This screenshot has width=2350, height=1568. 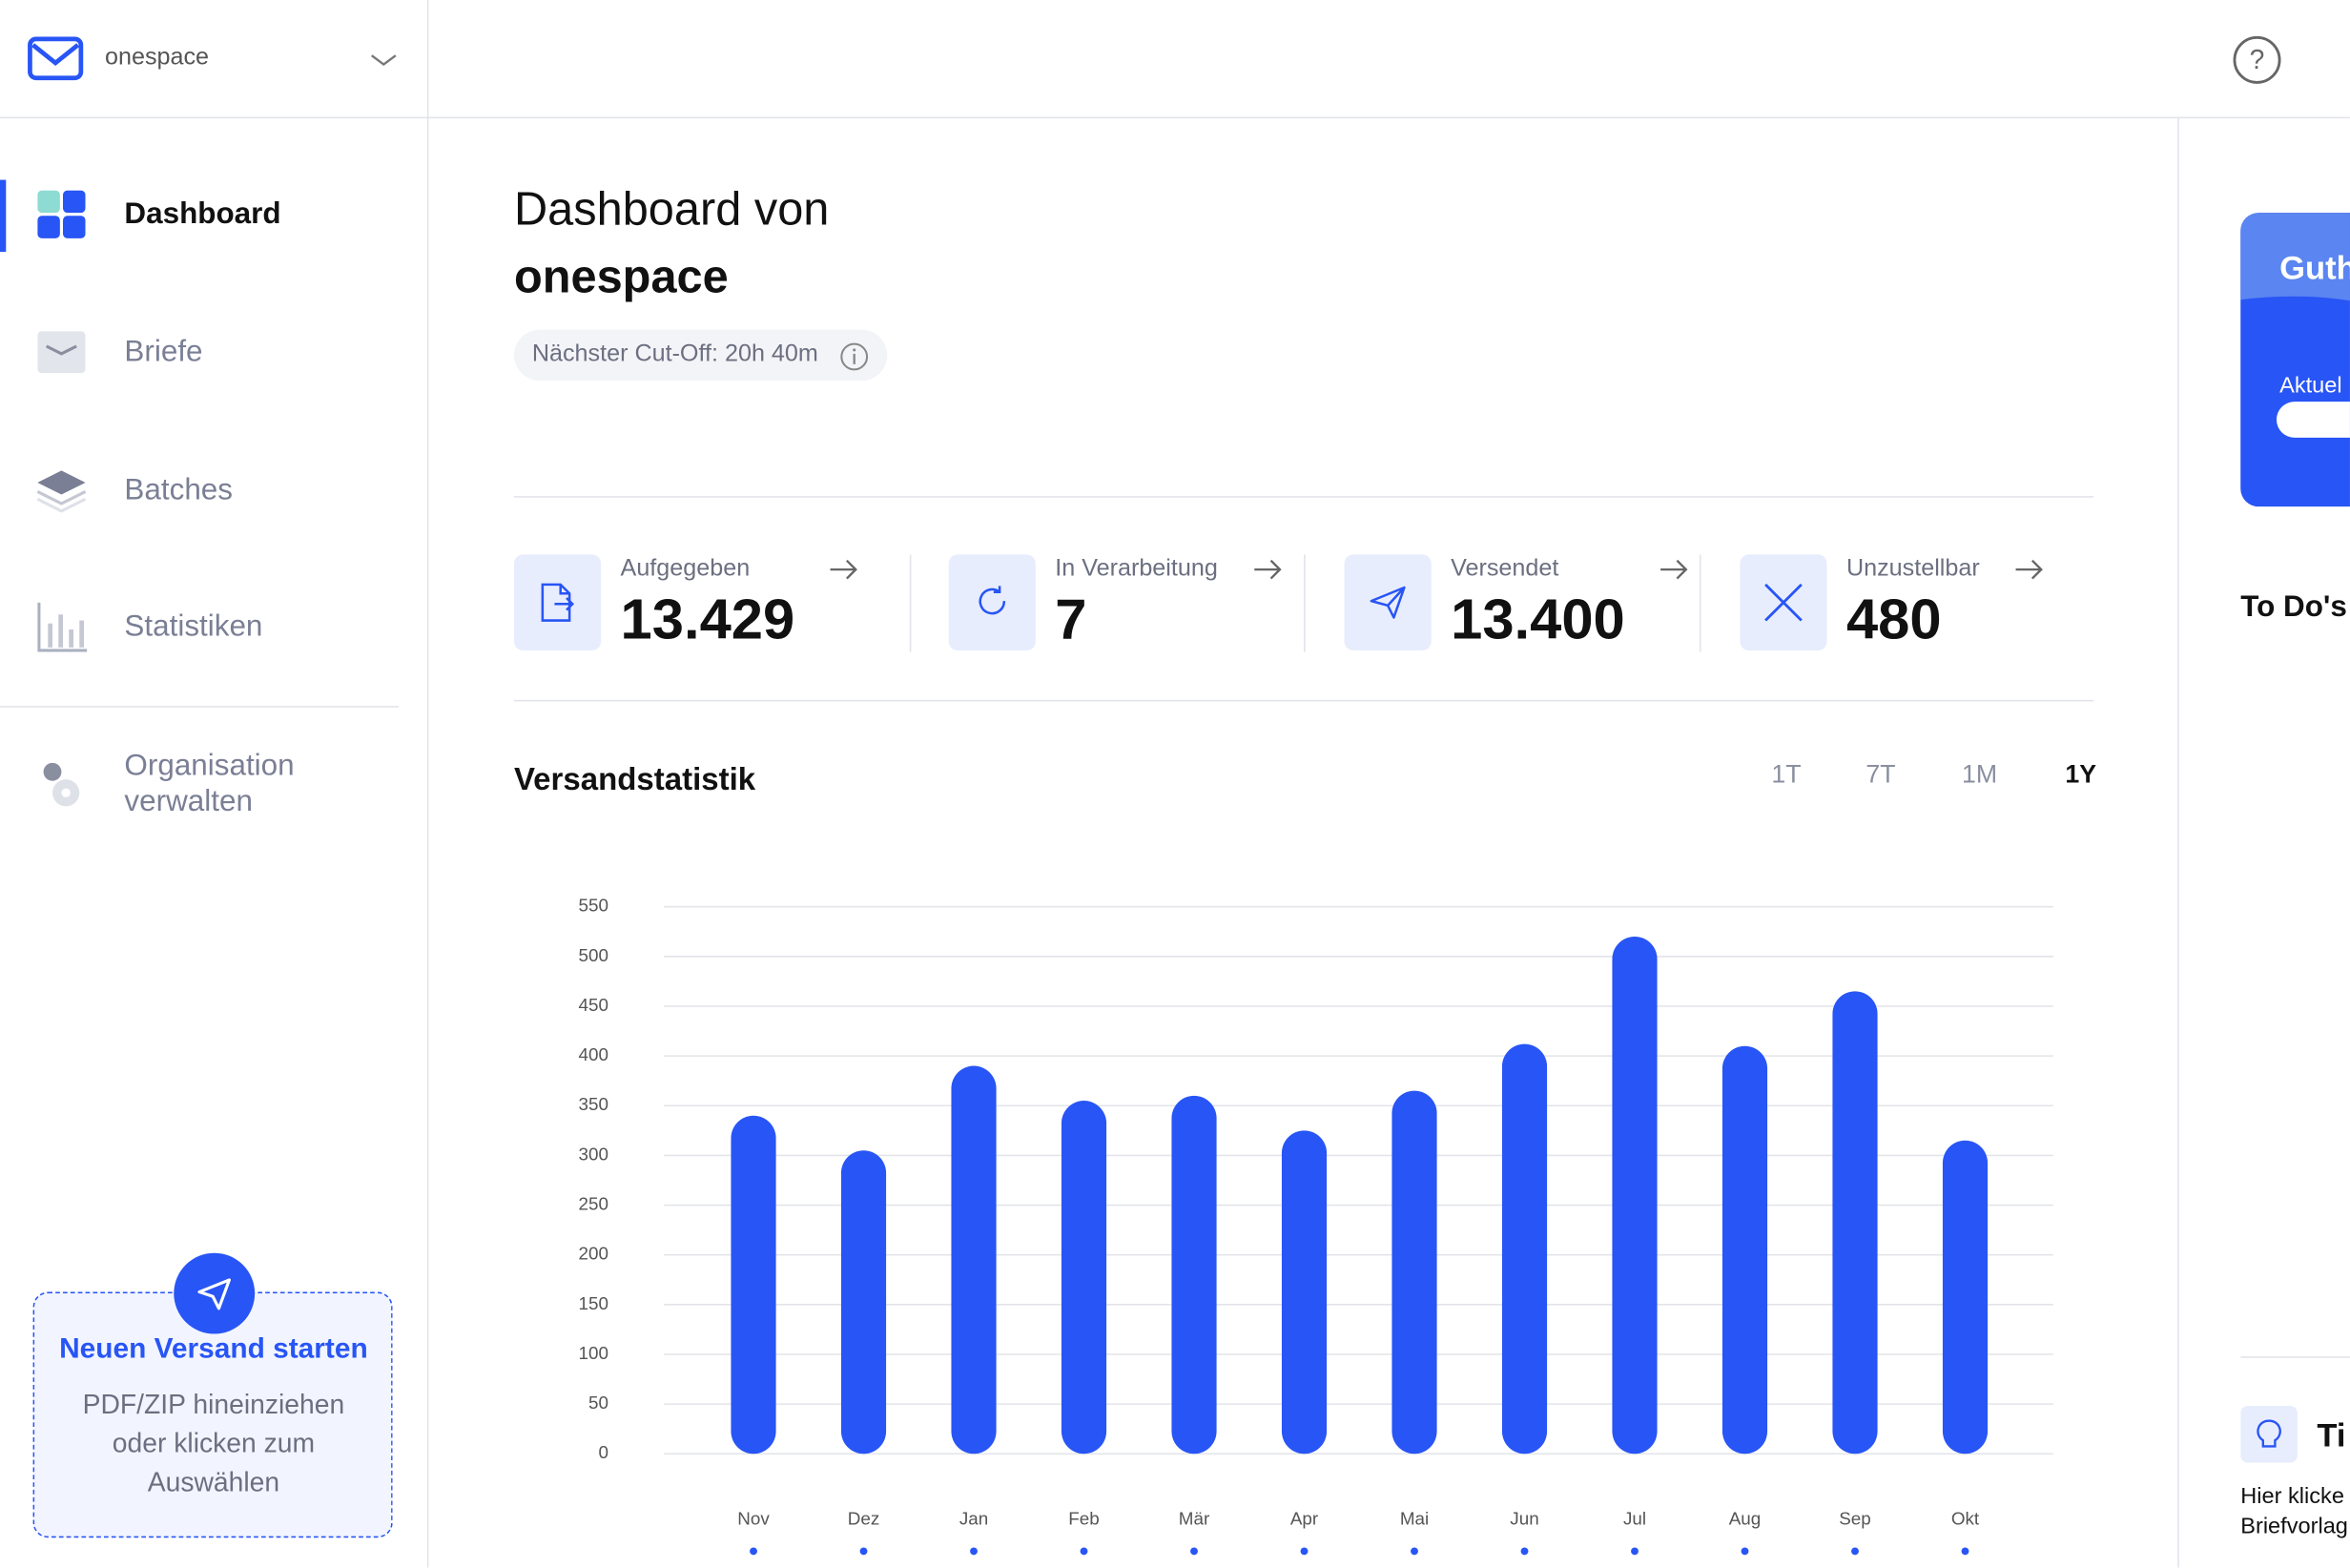 What do you see at coordinates (2292, 1496) in the screenshot?
I see `tip-text: Hier klicke` at bounding box center [2292, 1496].